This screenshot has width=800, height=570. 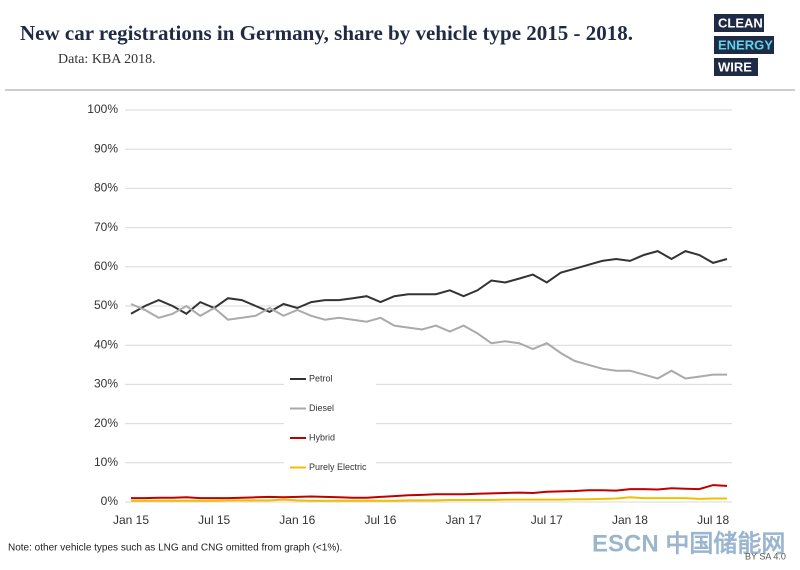 I want to click on x-tick-label: Jul 15, so click(x=214, y=520).